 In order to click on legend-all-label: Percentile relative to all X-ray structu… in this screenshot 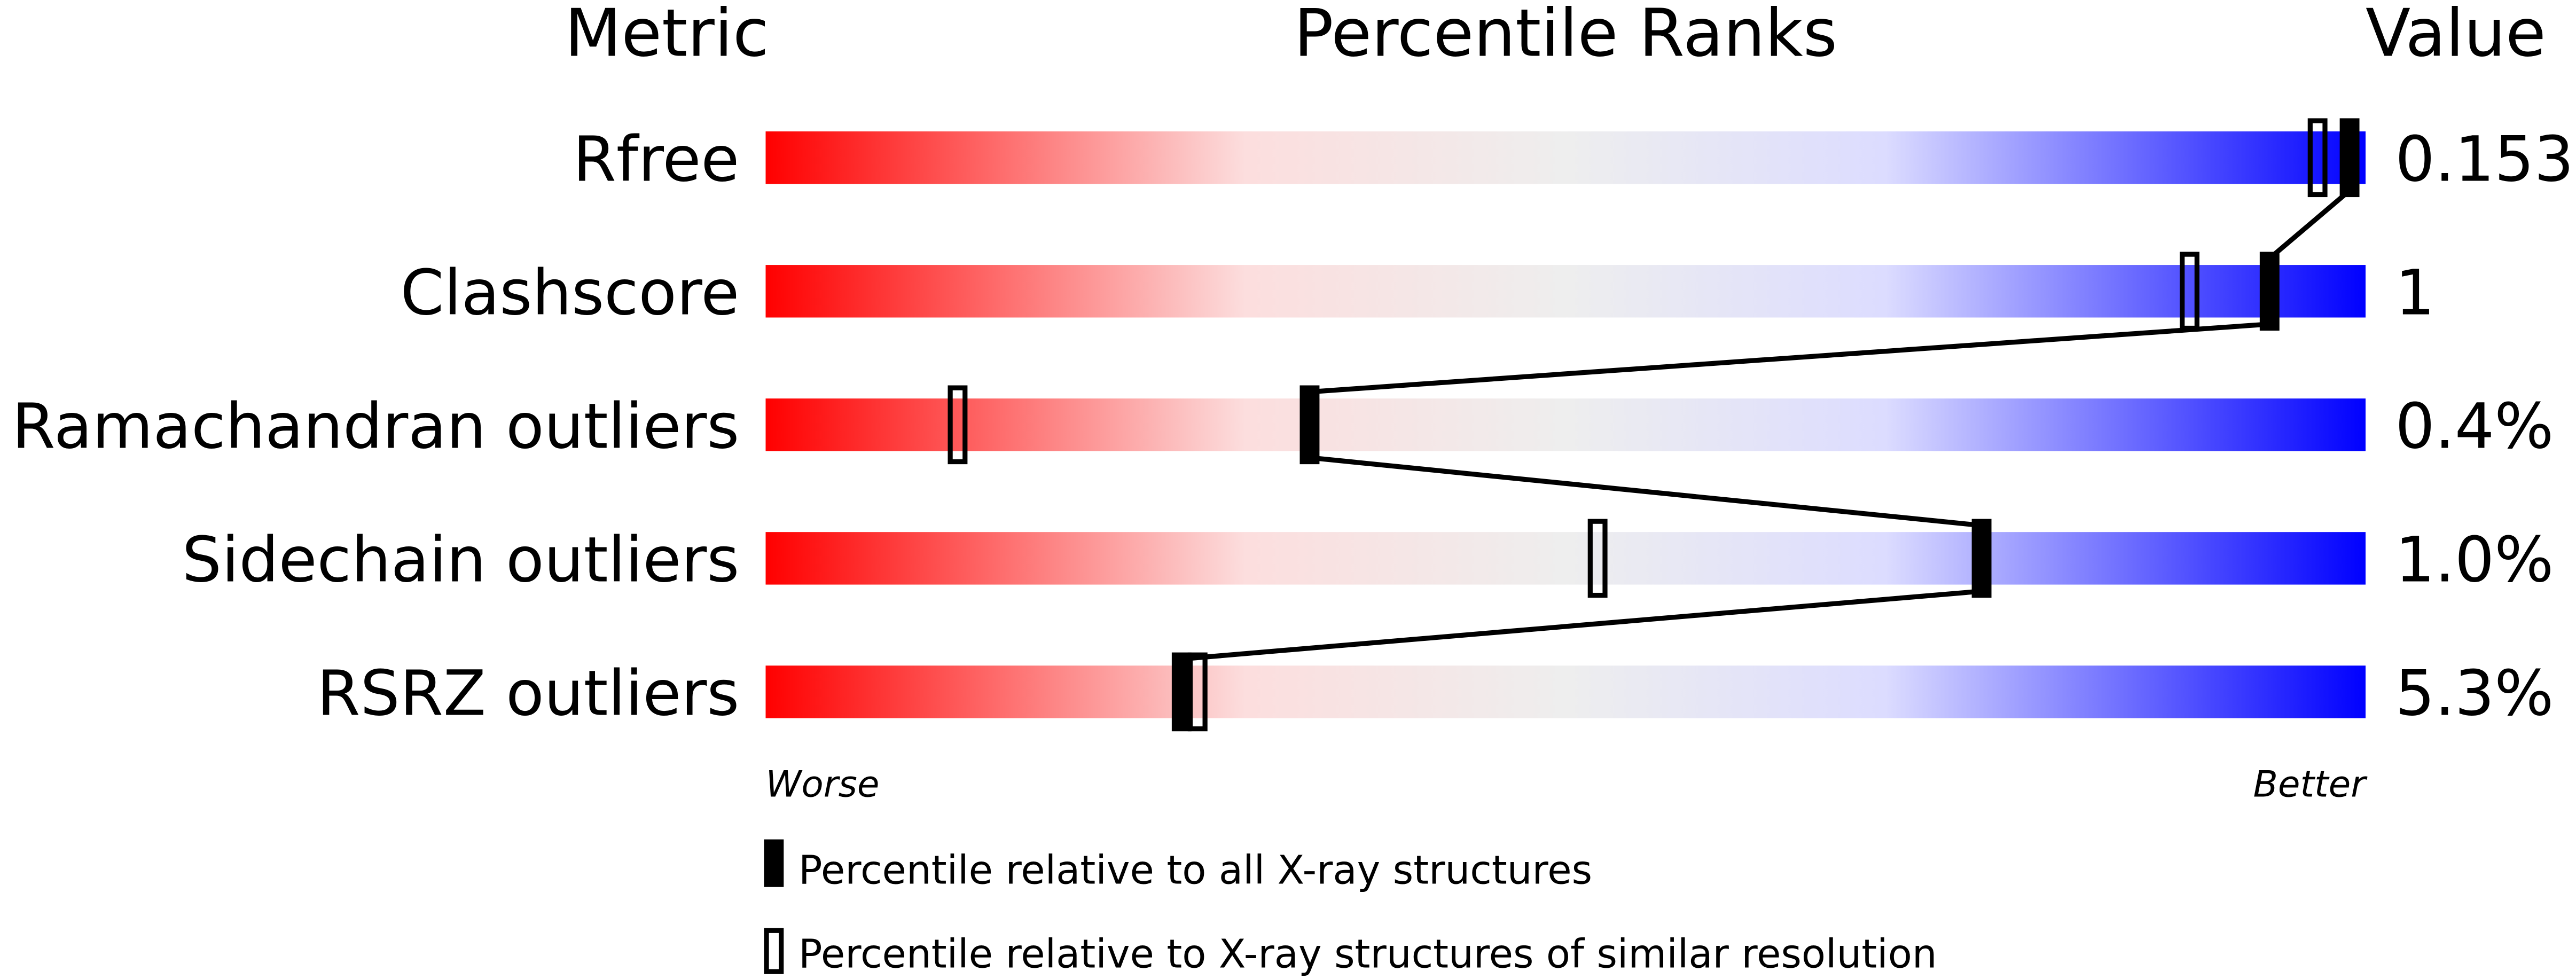, I will do `click(1195, 871)`.